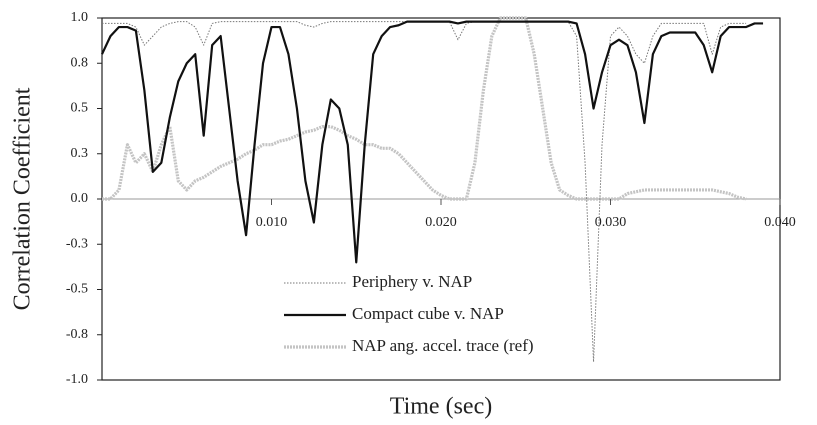 Image resolution: width=817 pixels, height=425 pixels. I want to click on x-axis-title: Time (sec), so click(441, 407).